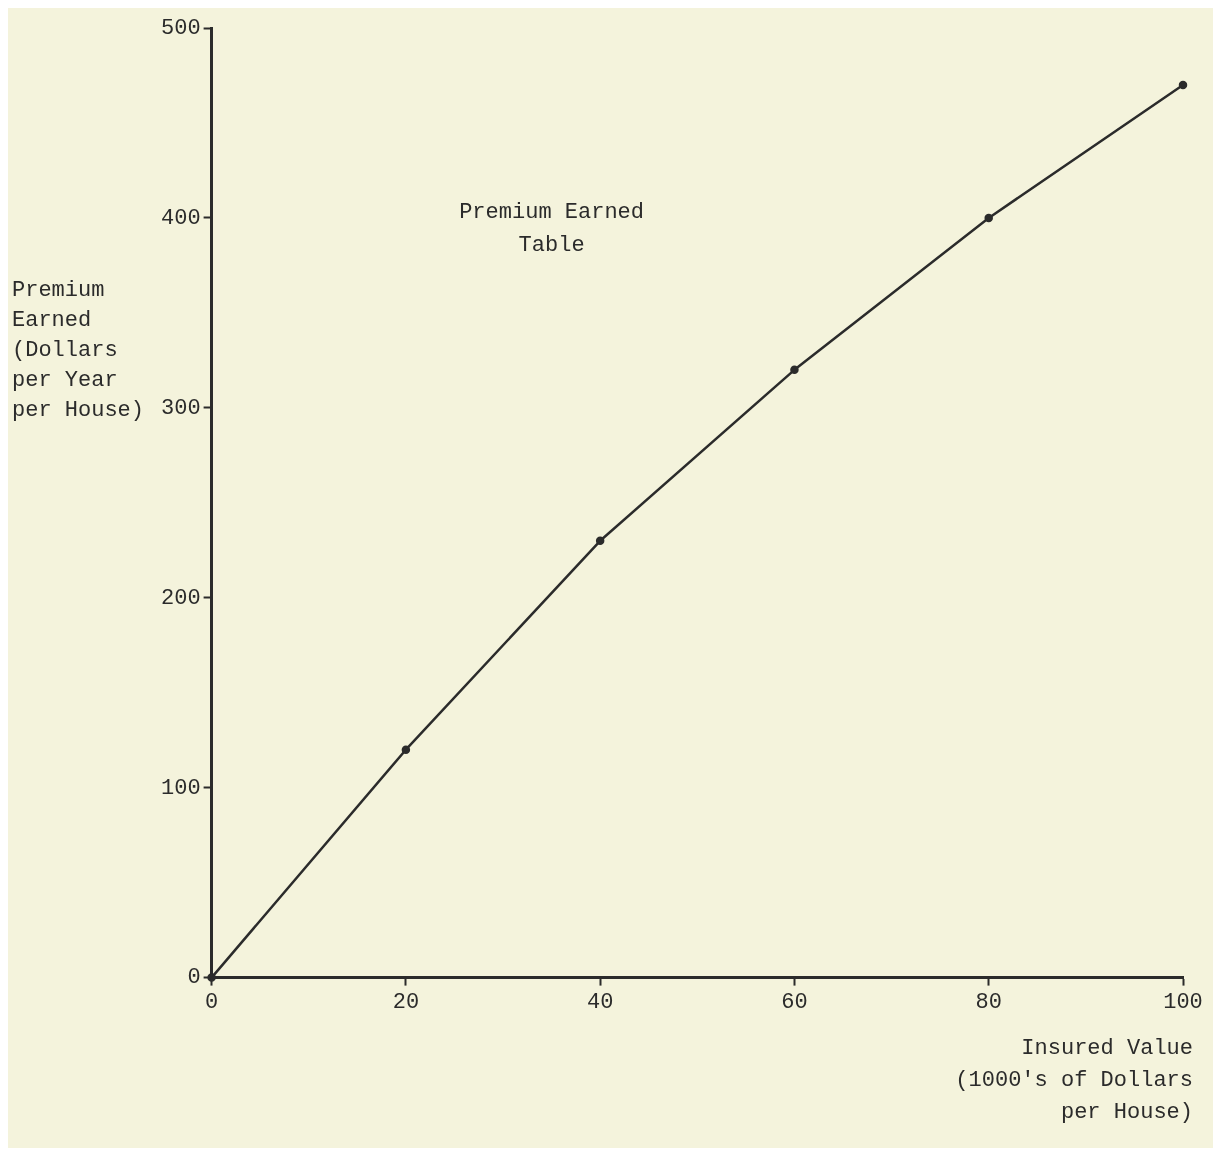 This screenshot has height=1170, width=1221. What do you see at coordinates (79, 351) in the screenshot?
I see `y-axis-title: Premium Earned (Dollars per Year per House)` at bounding box center [79, 351].